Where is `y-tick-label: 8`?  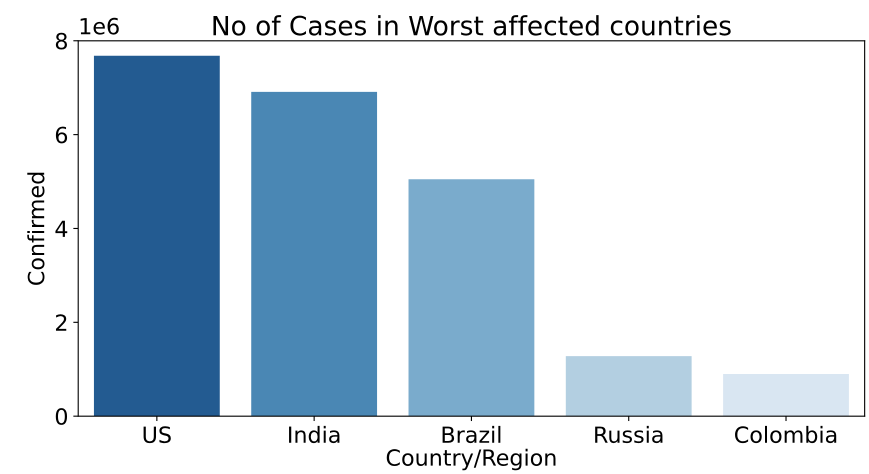
y-tick-label: 8 is located at coordinates (61, 41).